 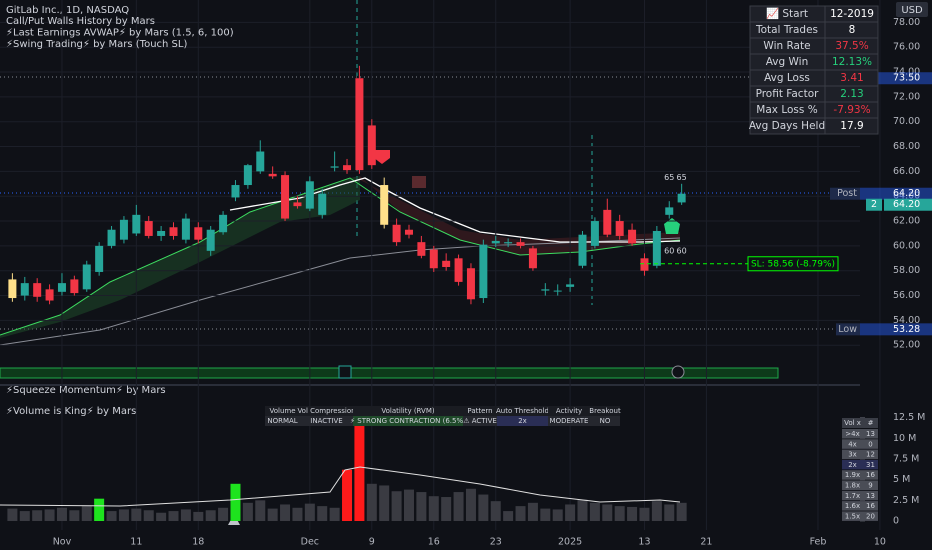 I want to click on earnings-icon, so click(x=345, y=372).